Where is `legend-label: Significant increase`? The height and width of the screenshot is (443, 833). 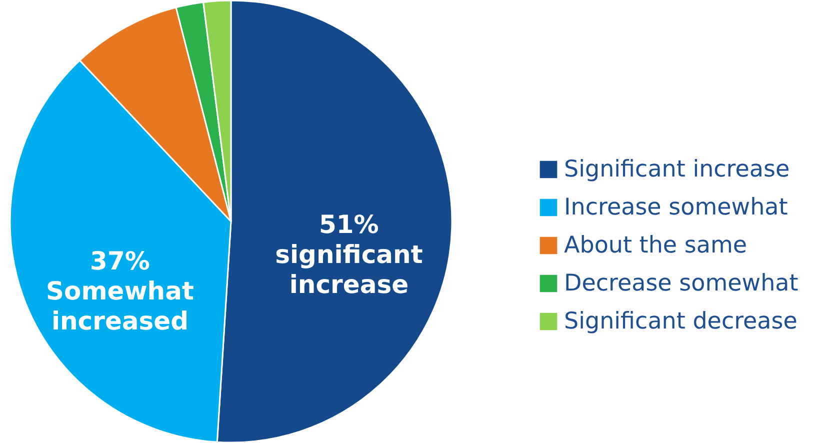
legend-label: Significant increase is located at coordinates (677, 169).